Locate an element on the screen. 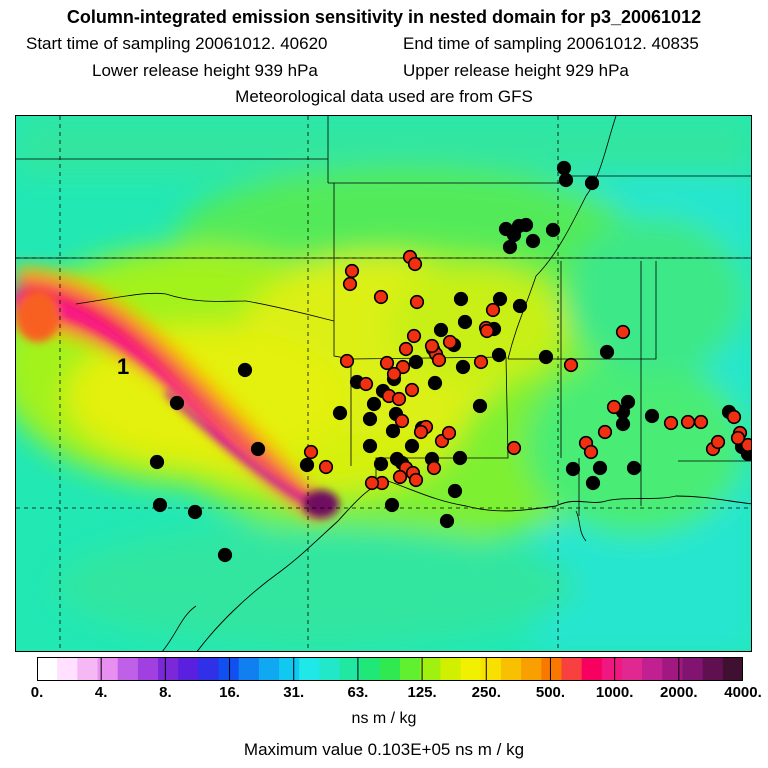  start-time-text: Start time of sampling 20061012. 40620 is located at coordinates (177, 43).